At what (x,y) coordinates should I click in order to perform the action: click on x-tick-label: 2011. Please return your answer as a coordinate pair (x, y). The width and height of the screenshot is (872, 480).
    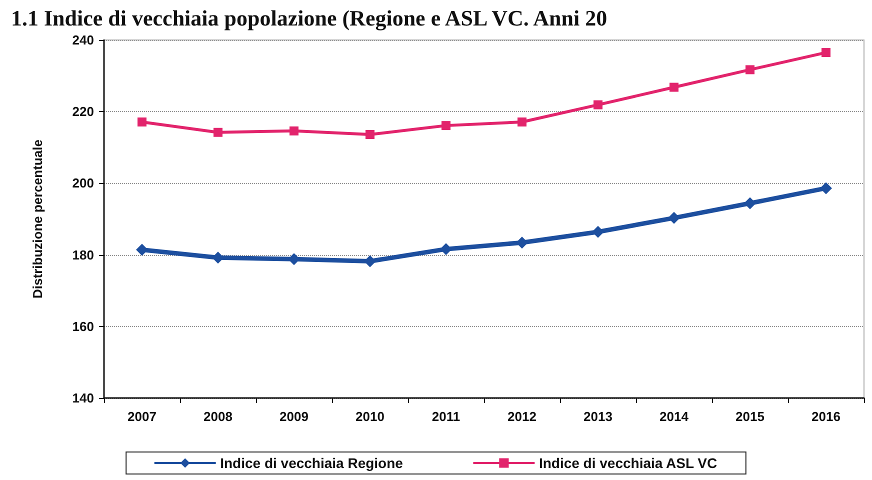
    Looking at the image, I should click on (446, 416).